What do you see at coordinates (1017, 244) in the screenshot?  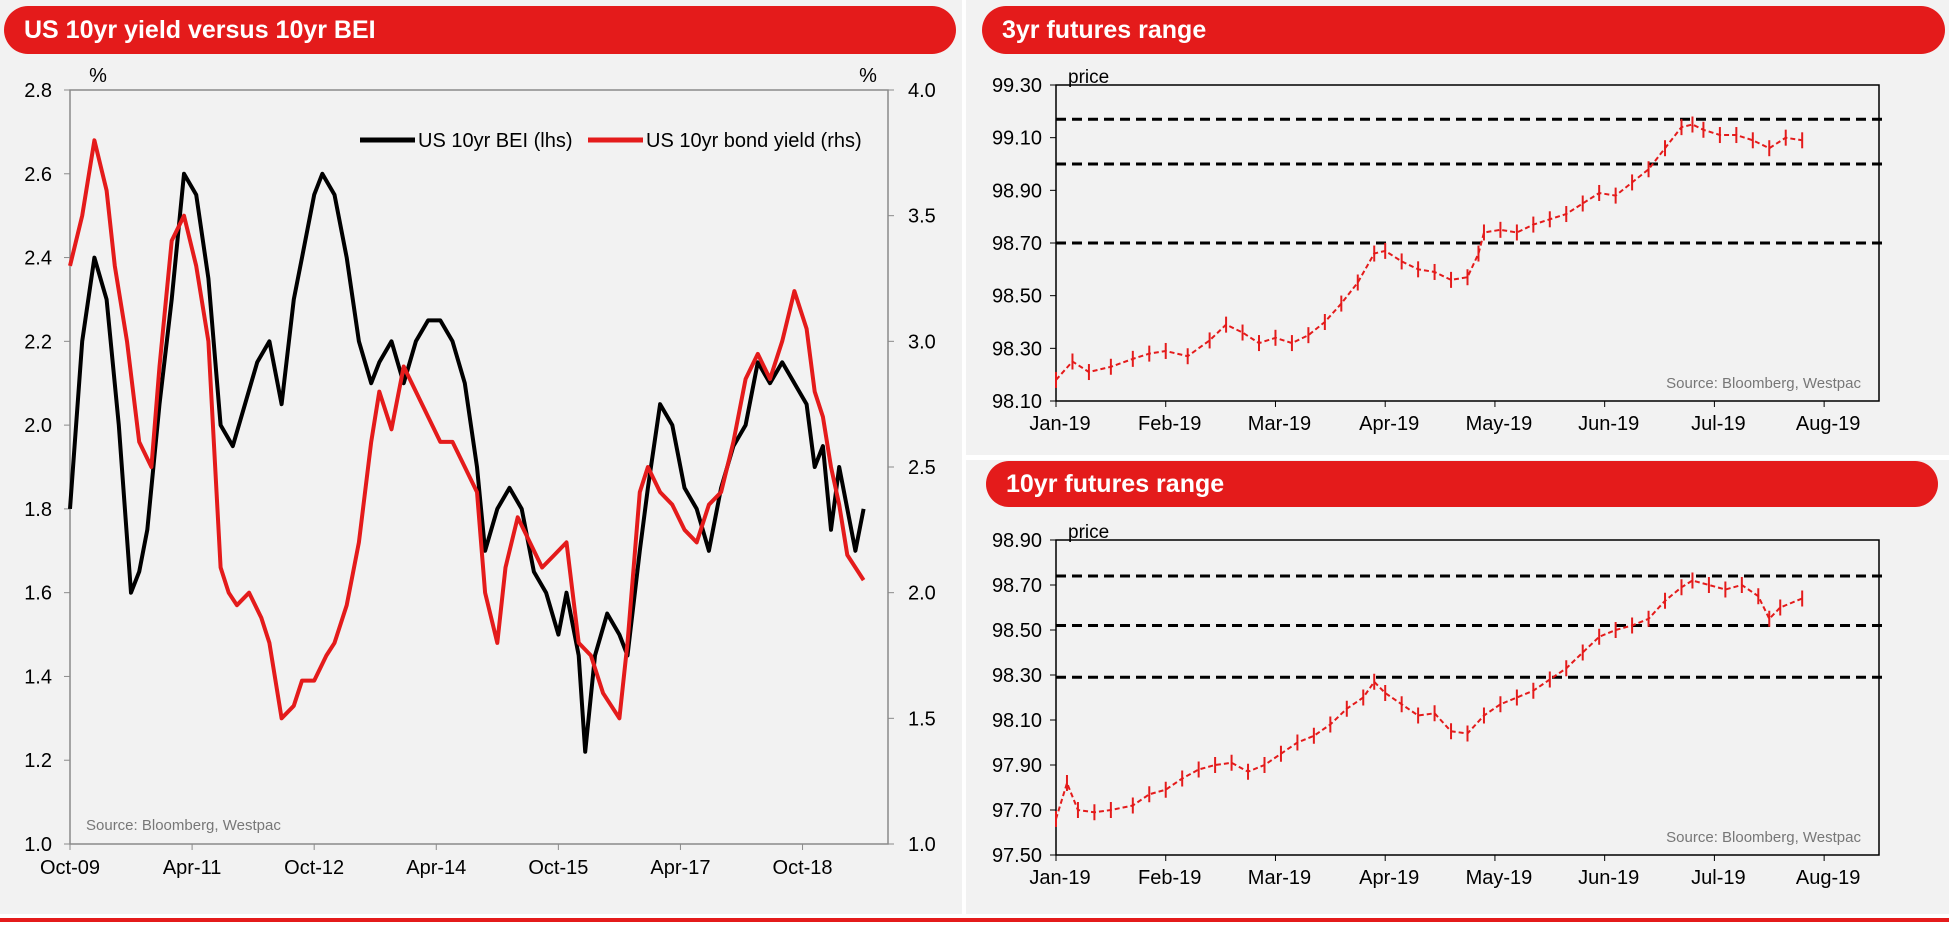 I see `three-year-y-tick-label: 98.70` at bounding box center [1017, 244].